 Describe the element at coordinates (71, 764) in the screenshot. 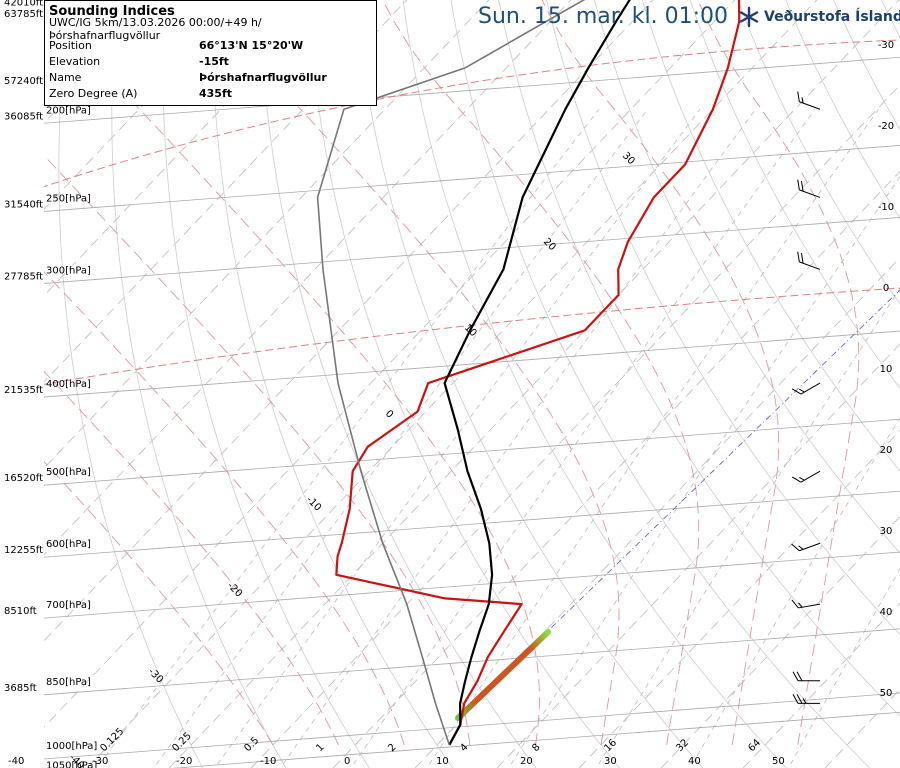

I see `pressure-label: 1050[hPa]` at that location.